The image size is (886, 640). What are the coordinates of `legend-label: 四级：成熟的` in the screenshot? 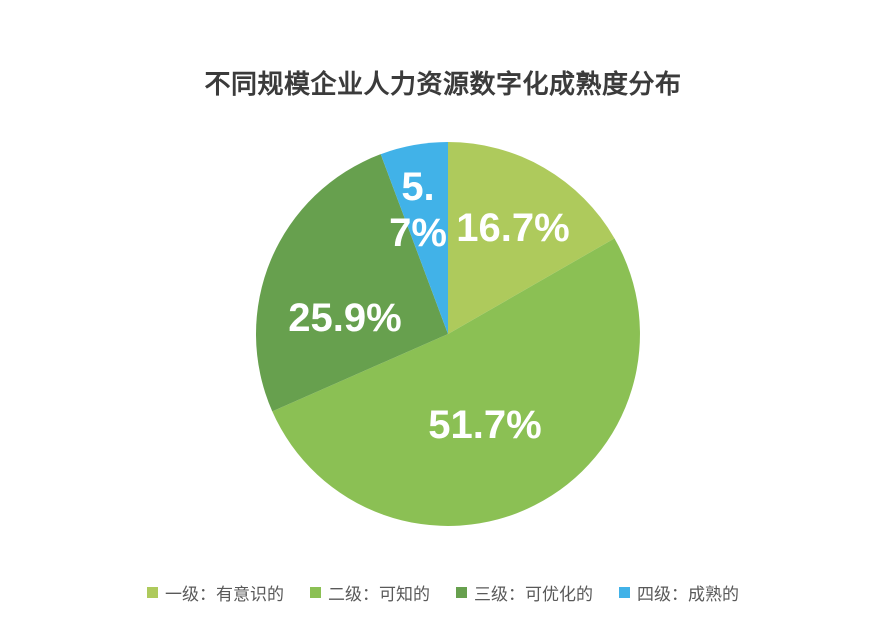 It's located at (688, 594).